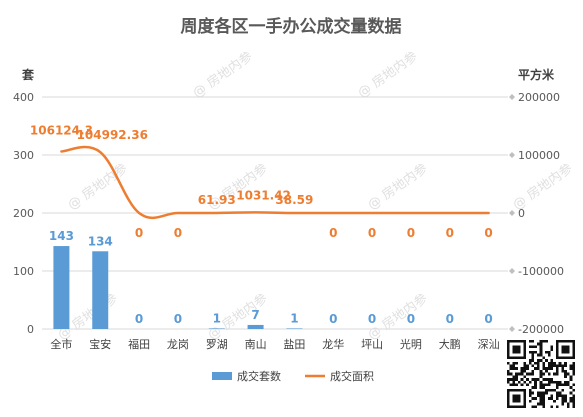 The height and width of the screenshot is (417, 583). I want to click on category-label: 龙华, so click(333, 344).